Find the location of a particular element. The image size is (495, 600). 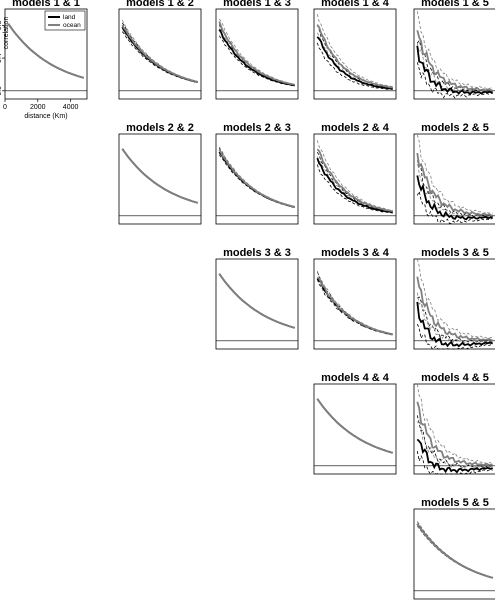

panel-3-4: models 3 & 4 is located at coordinates (355, 298).